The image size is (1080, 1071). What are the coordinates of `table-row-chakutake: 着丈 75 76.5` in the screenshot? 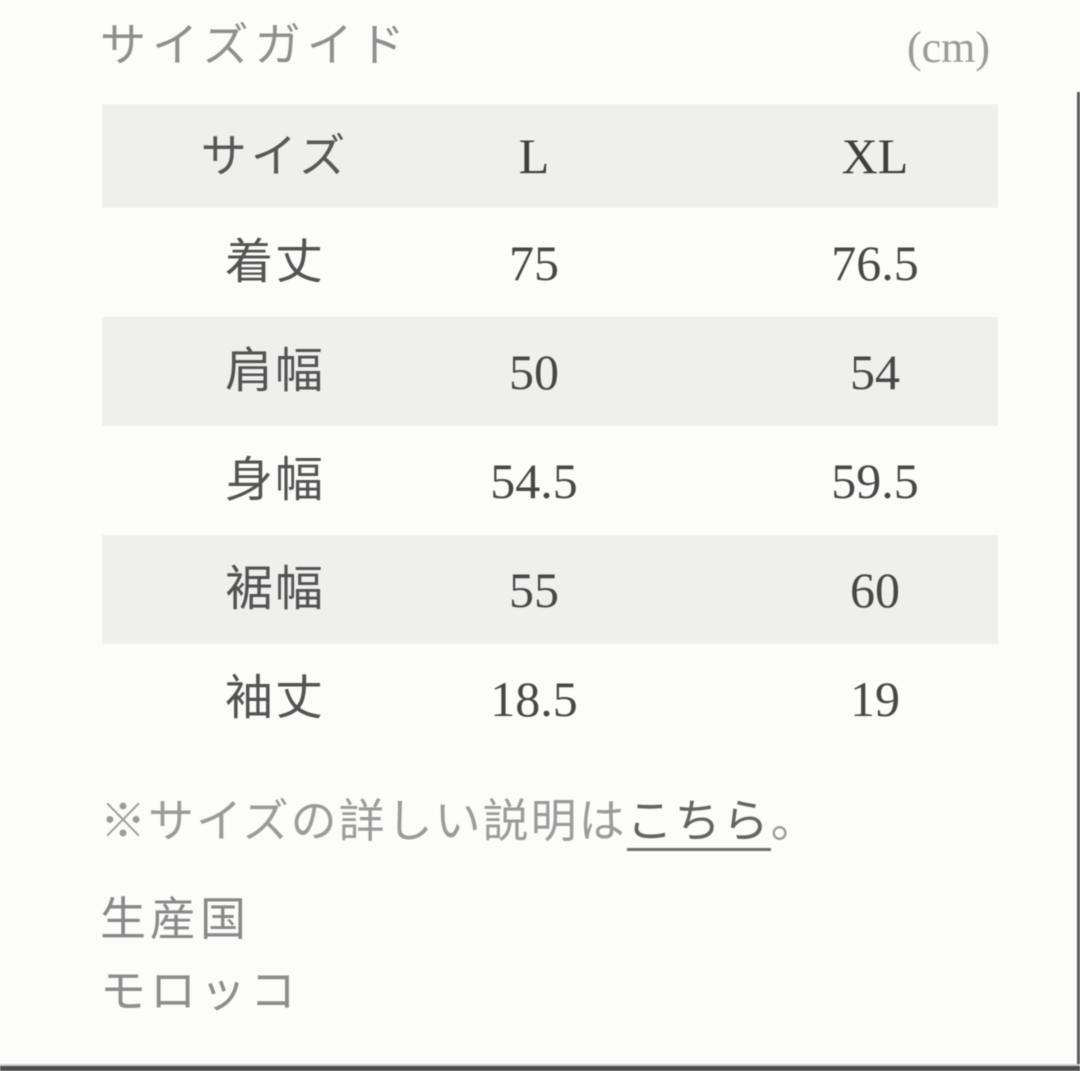 It's located at (550, 262).